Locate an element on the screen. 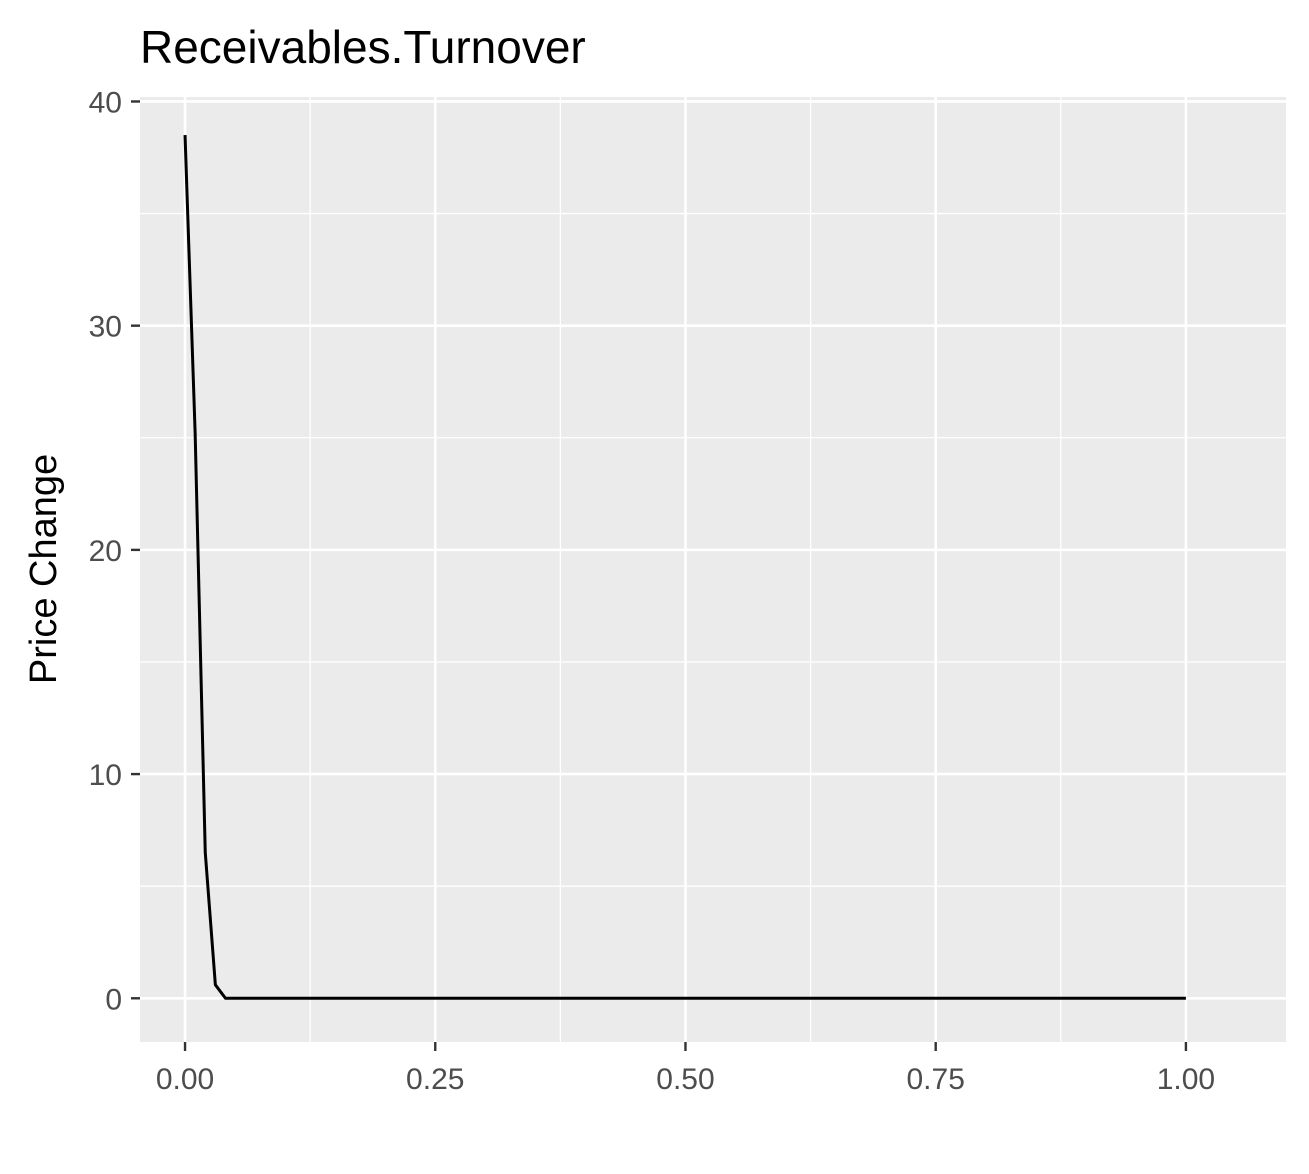 The height and width of the screenshot is (1174, 1309). y-tick-label: 30 is located at coordinates (105, 327).